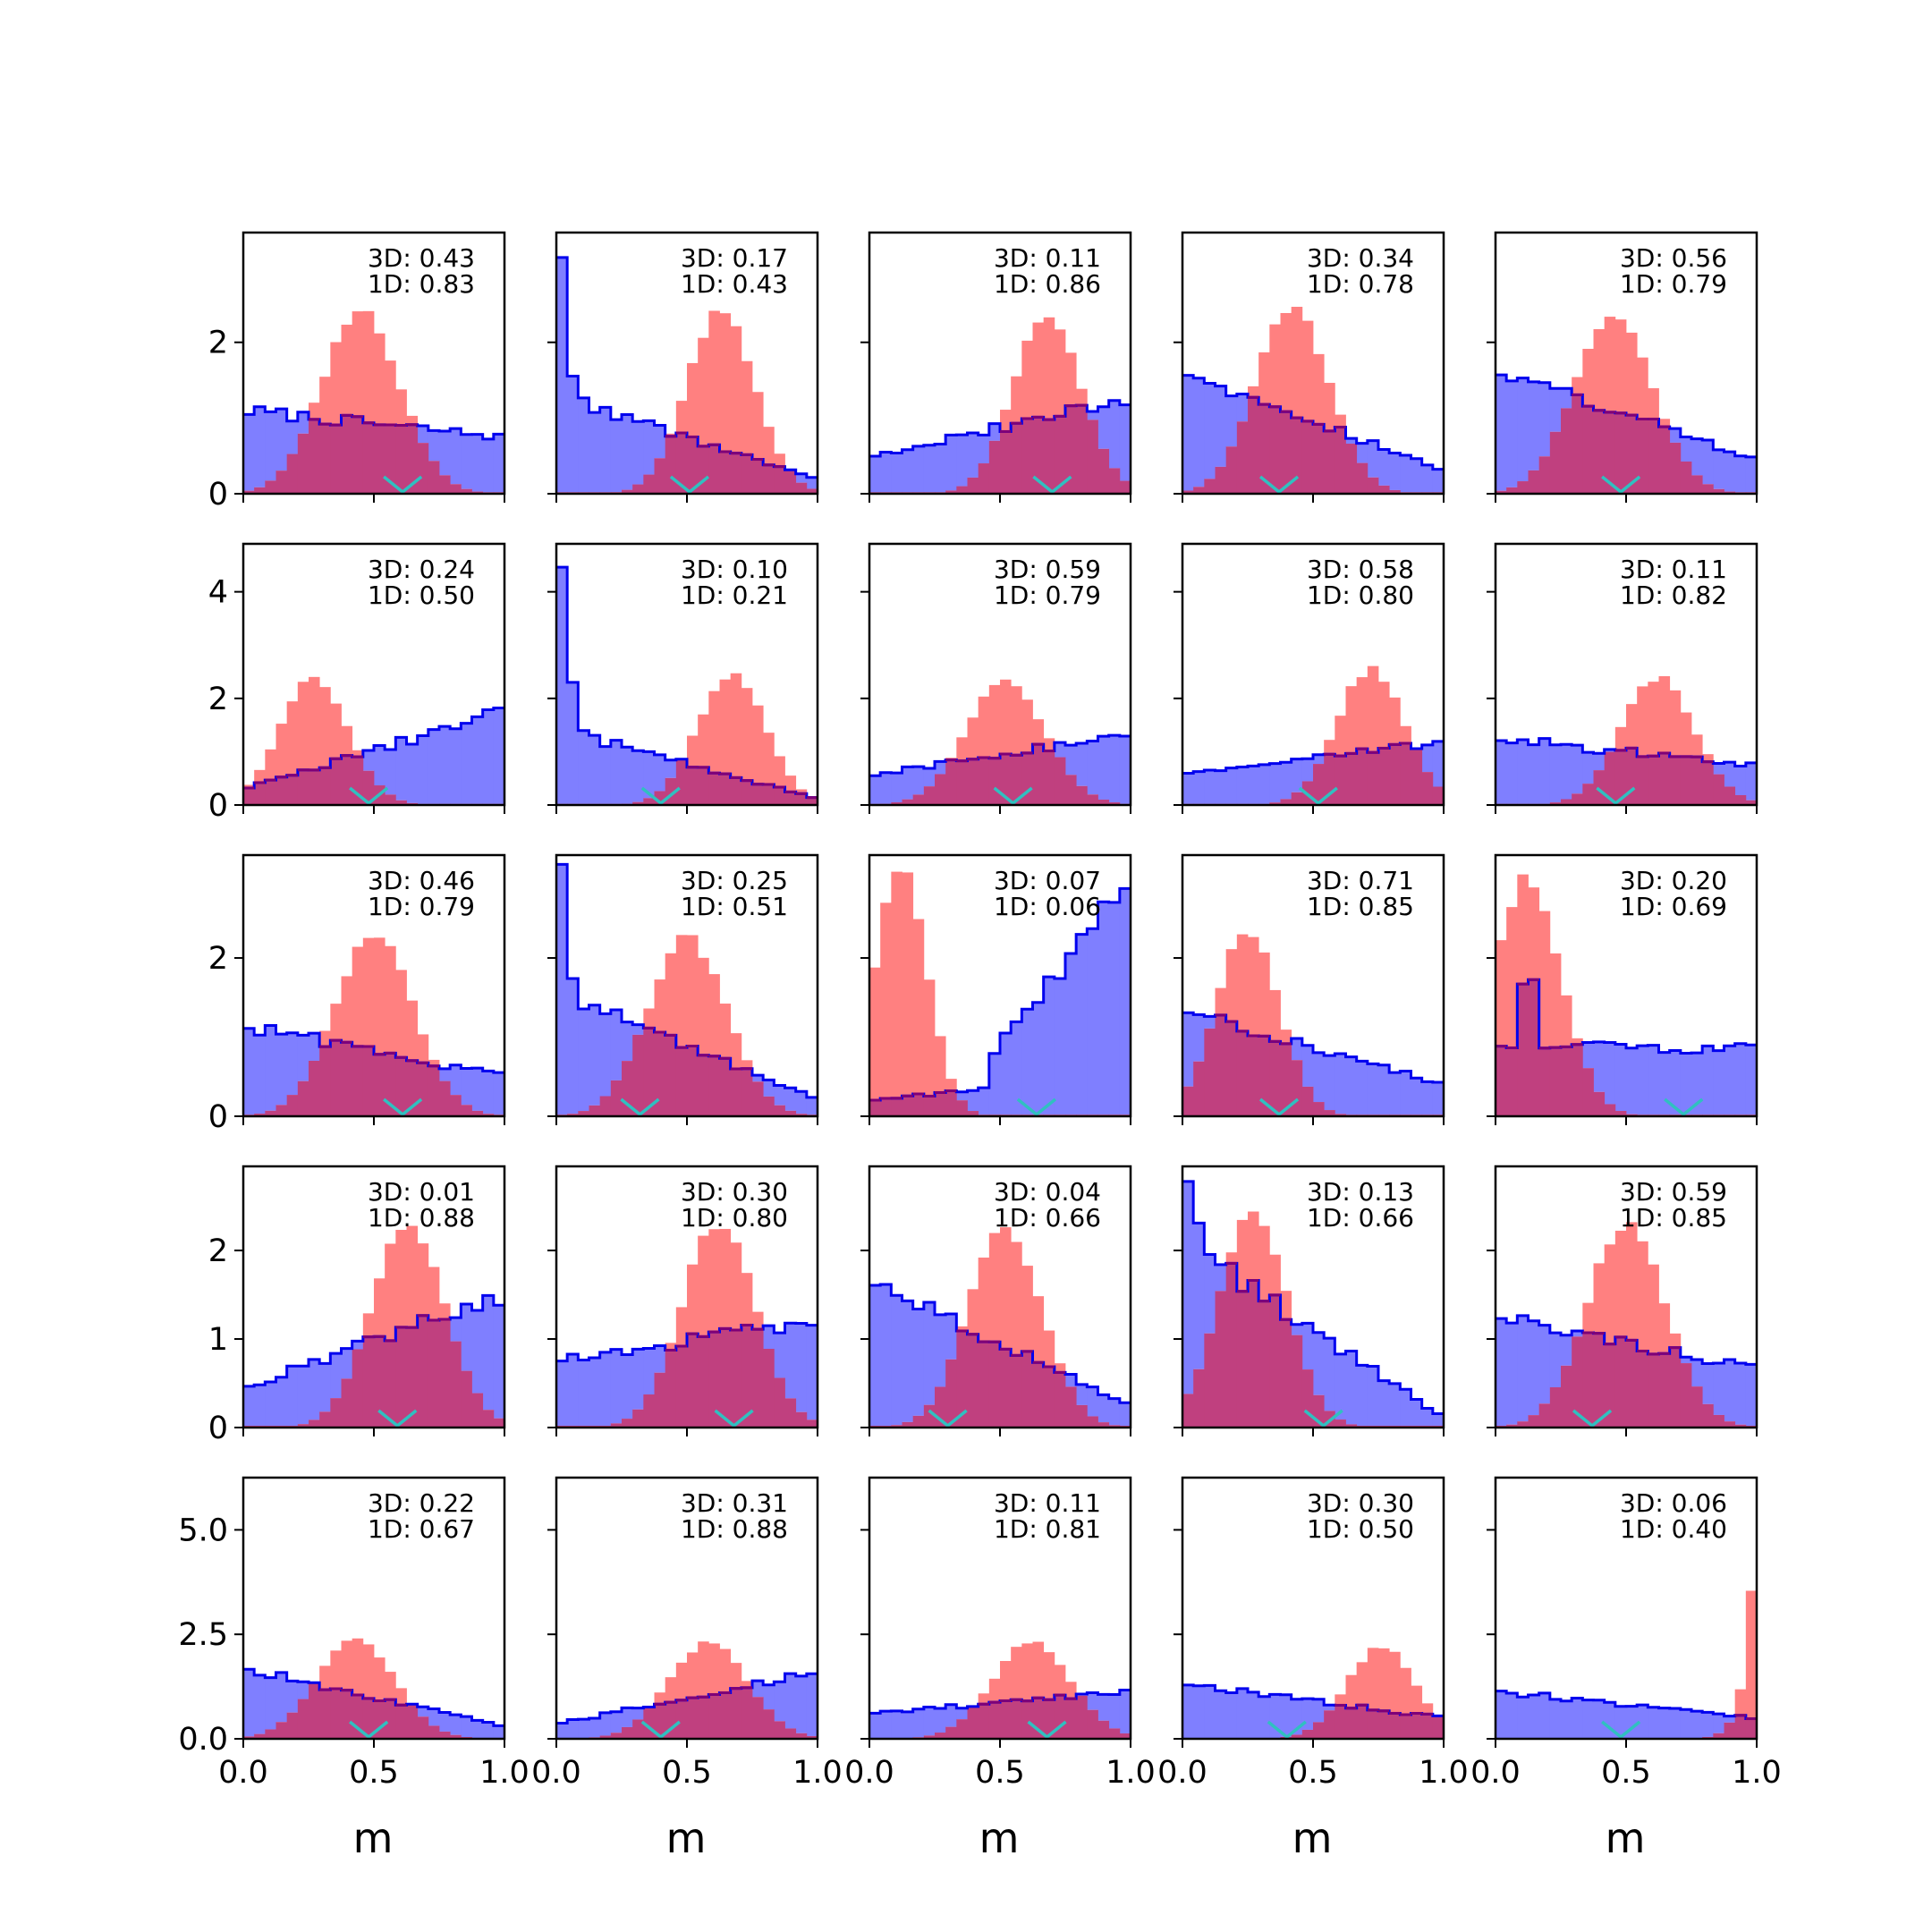 Image resolution: width=1932 pixels, height=1932 pixels. Describe the element at coordinates (218, 1340) in the screenshot. I see `y-tick-label: 1` at that location.